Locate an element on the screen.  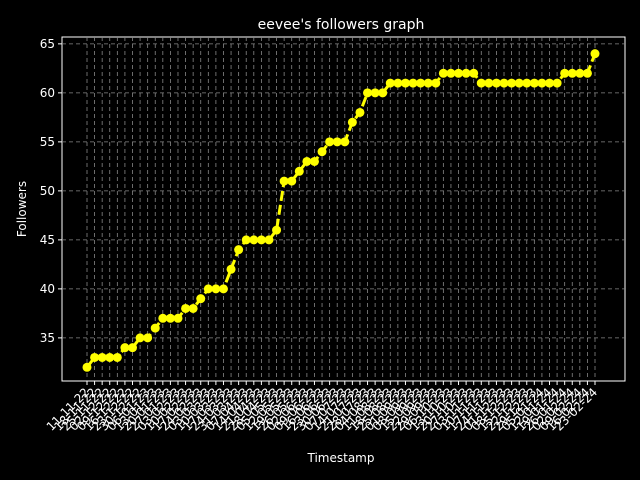
y-tick-label: 35 is located at coordinates (47, 338).